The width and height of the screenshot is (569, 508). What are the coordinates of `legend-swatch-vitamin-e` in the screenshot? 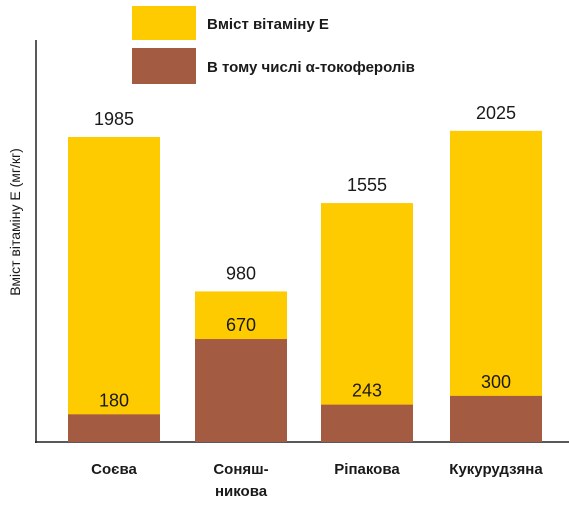 It's located at (164, 23).